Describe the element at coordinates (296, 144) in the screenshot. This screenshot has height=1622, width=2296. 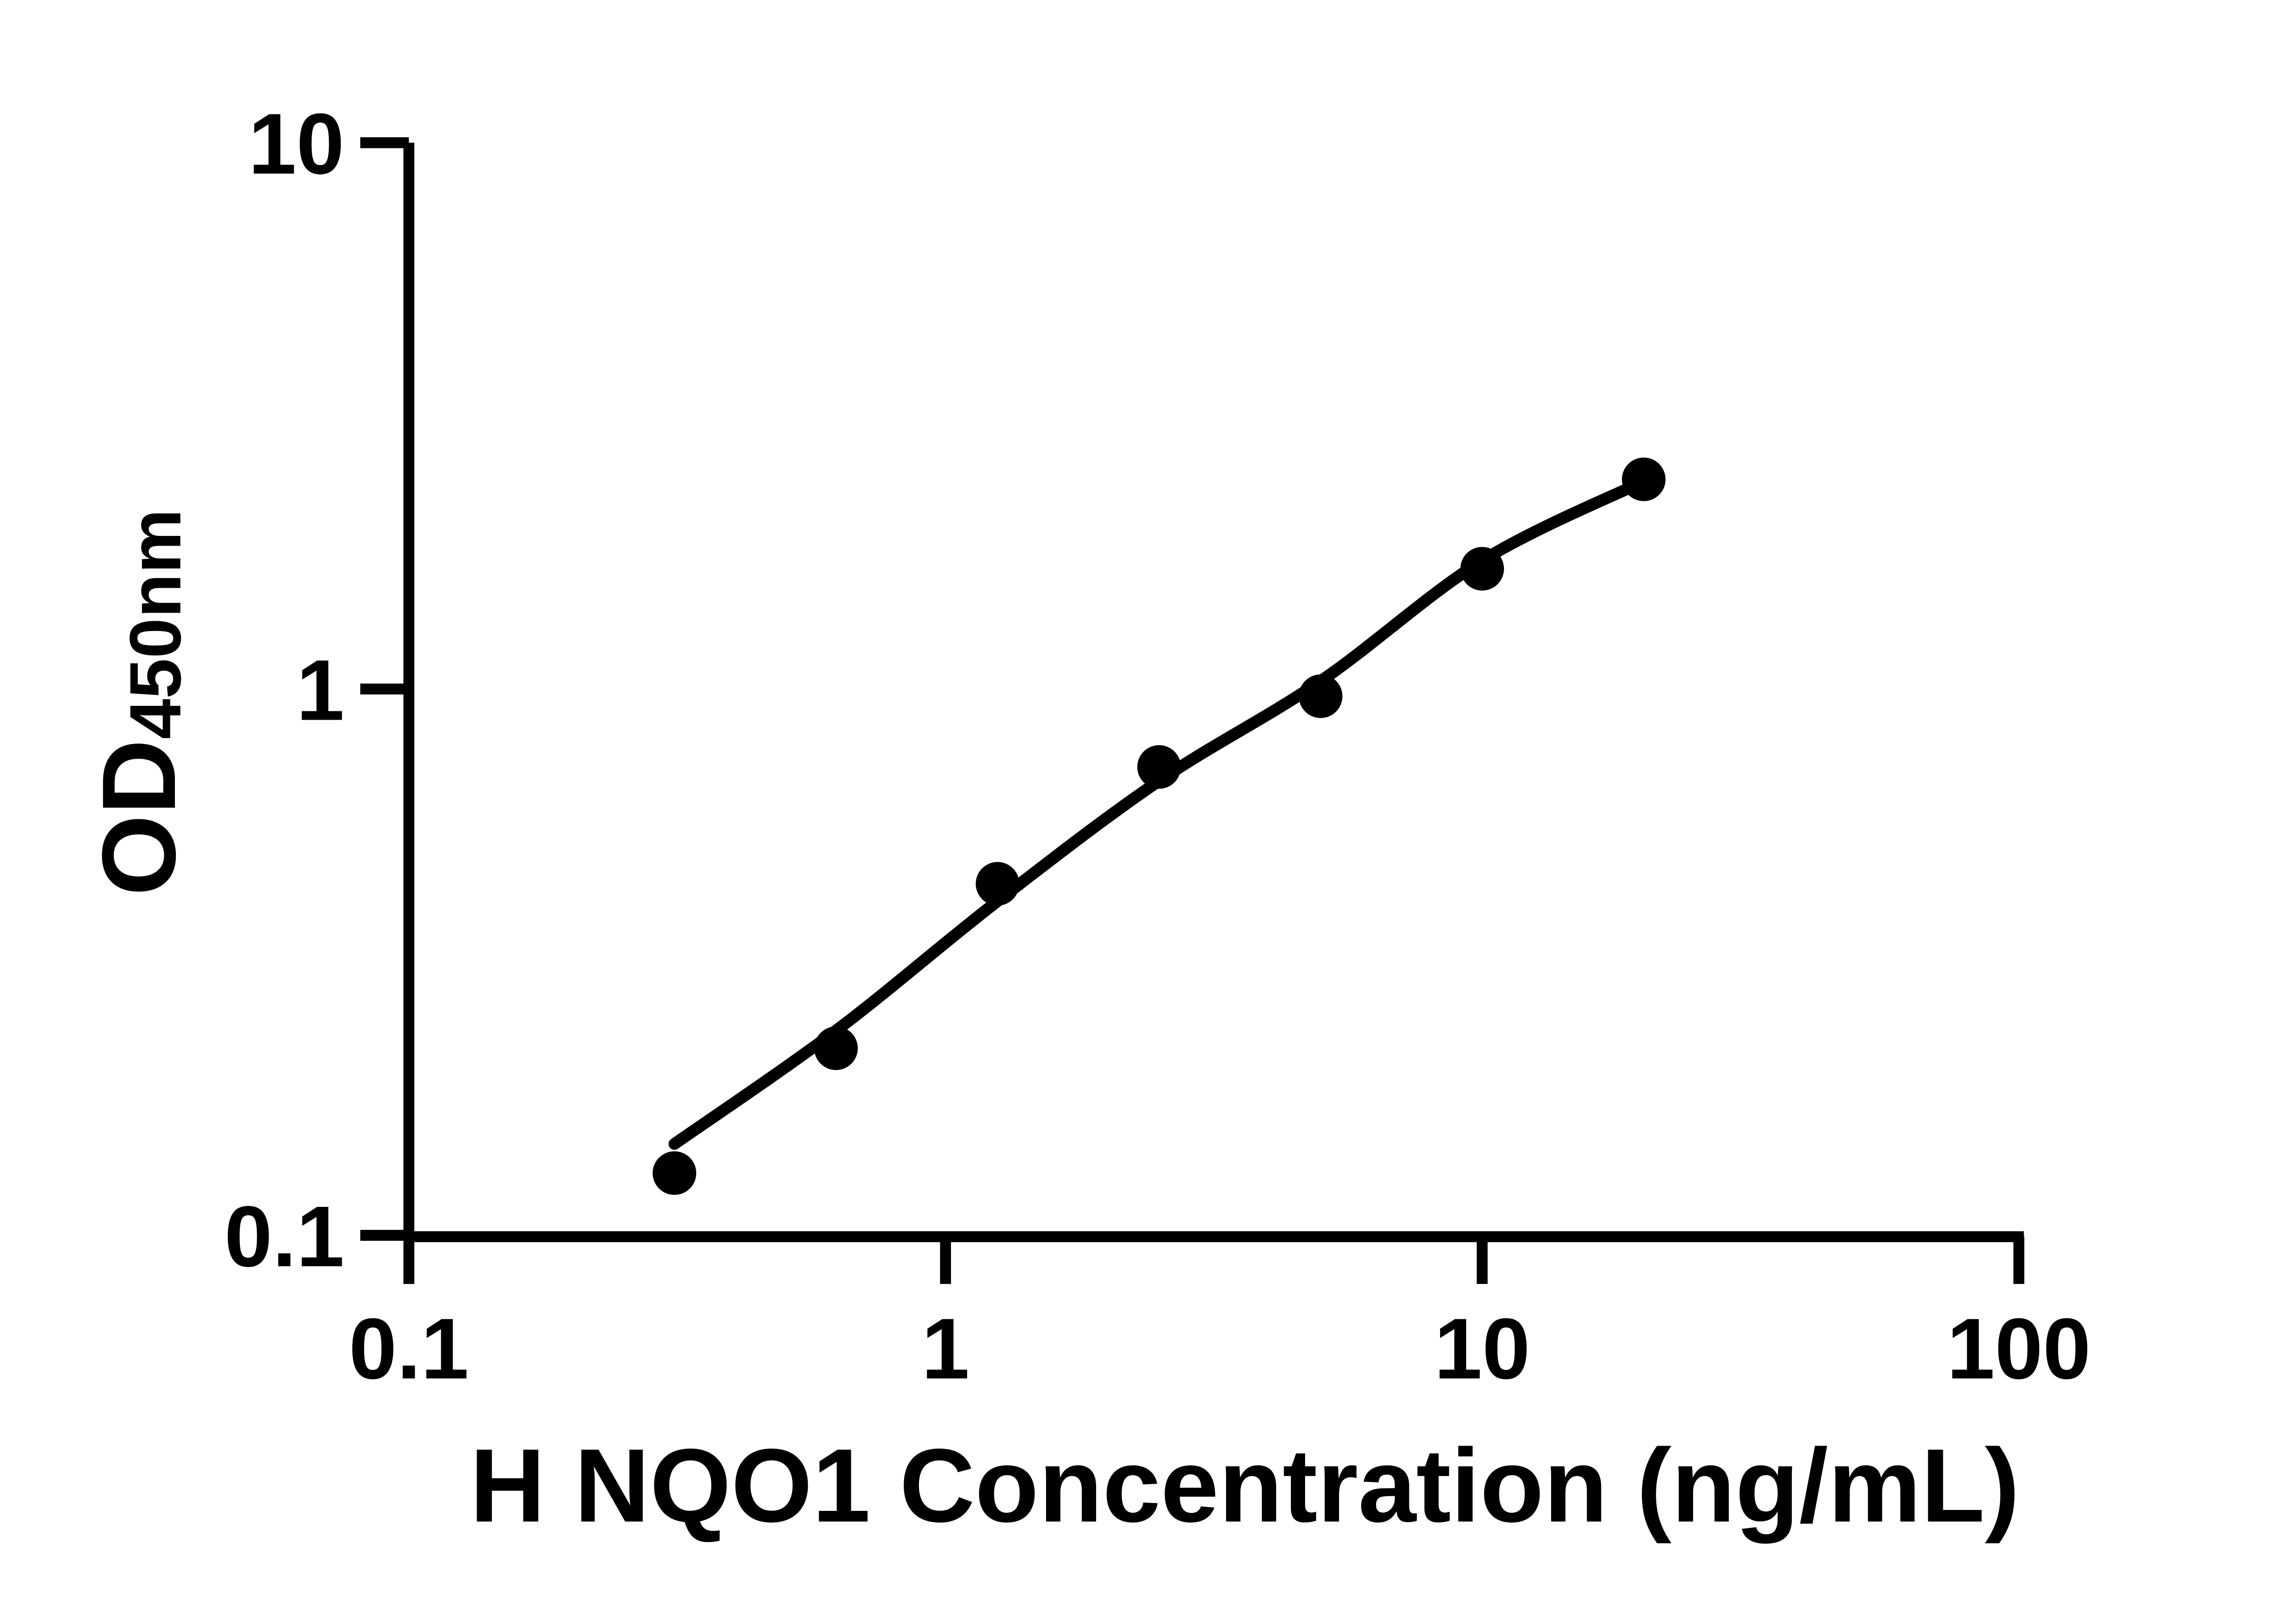
I see `y-tick-label: 10` at that location.